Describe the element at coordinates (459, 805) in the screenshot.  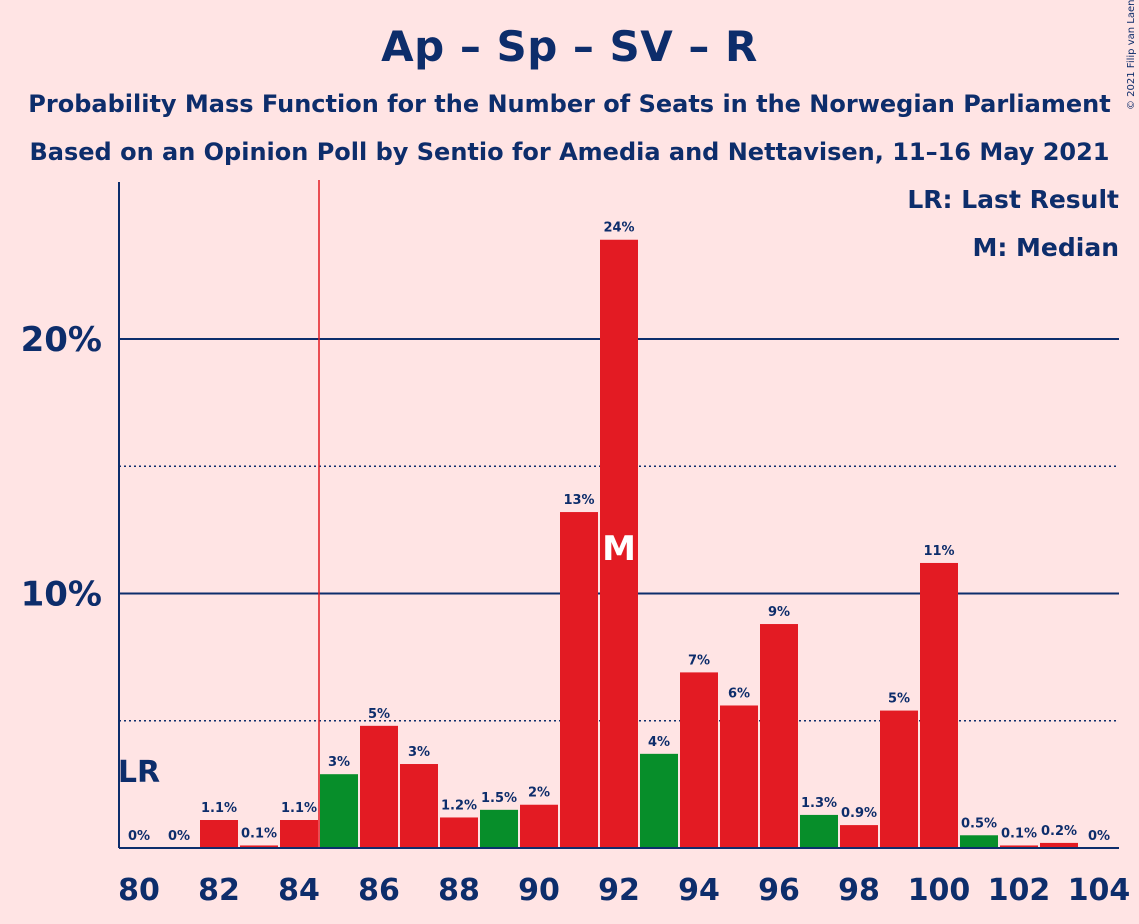
I see `data-label: 1.2%` at that location.